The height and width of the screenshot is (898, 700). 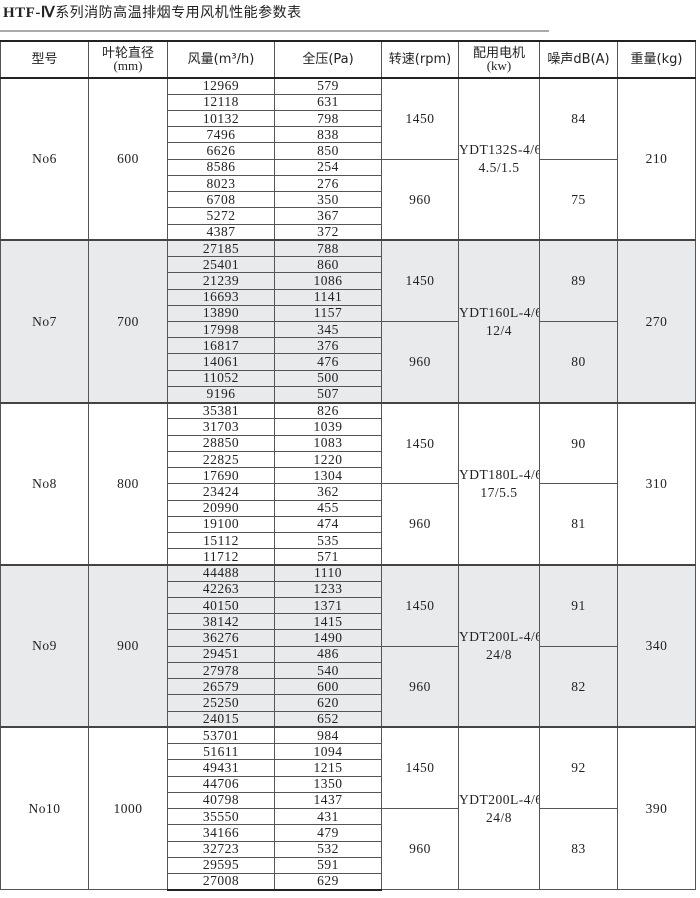 What do you see at coordinates (348, 784) in the screenshot?
I see `table-row: 44706 1350` at bounding box center [348, 784].